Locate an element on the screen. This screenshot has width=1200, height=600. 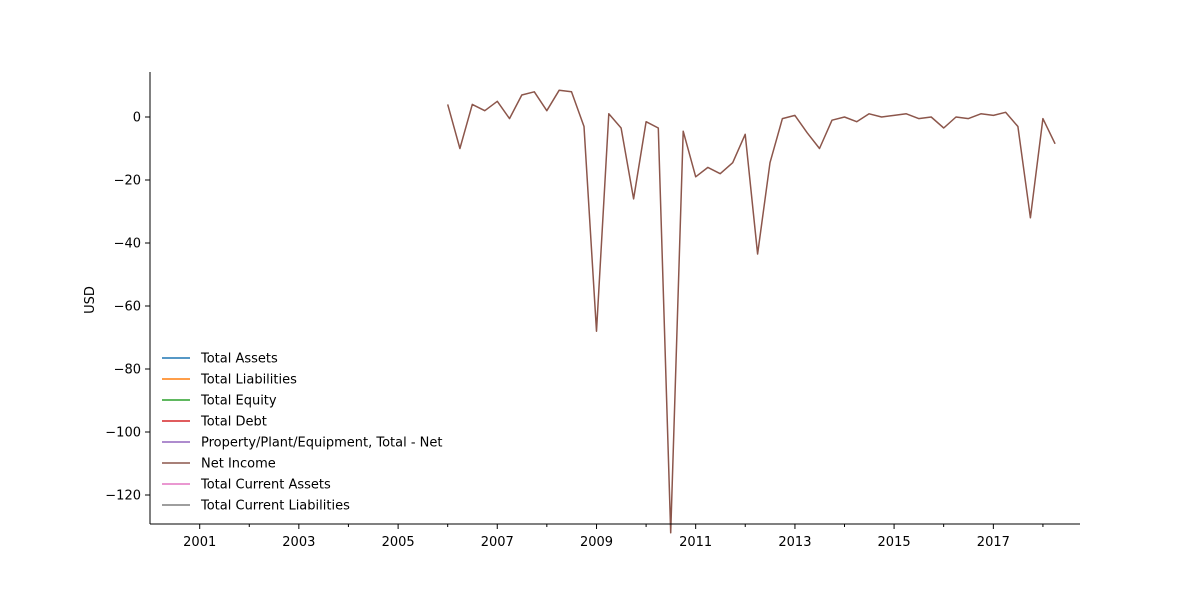
x-tick-label: 2013 is located at coordinates (794, 542).